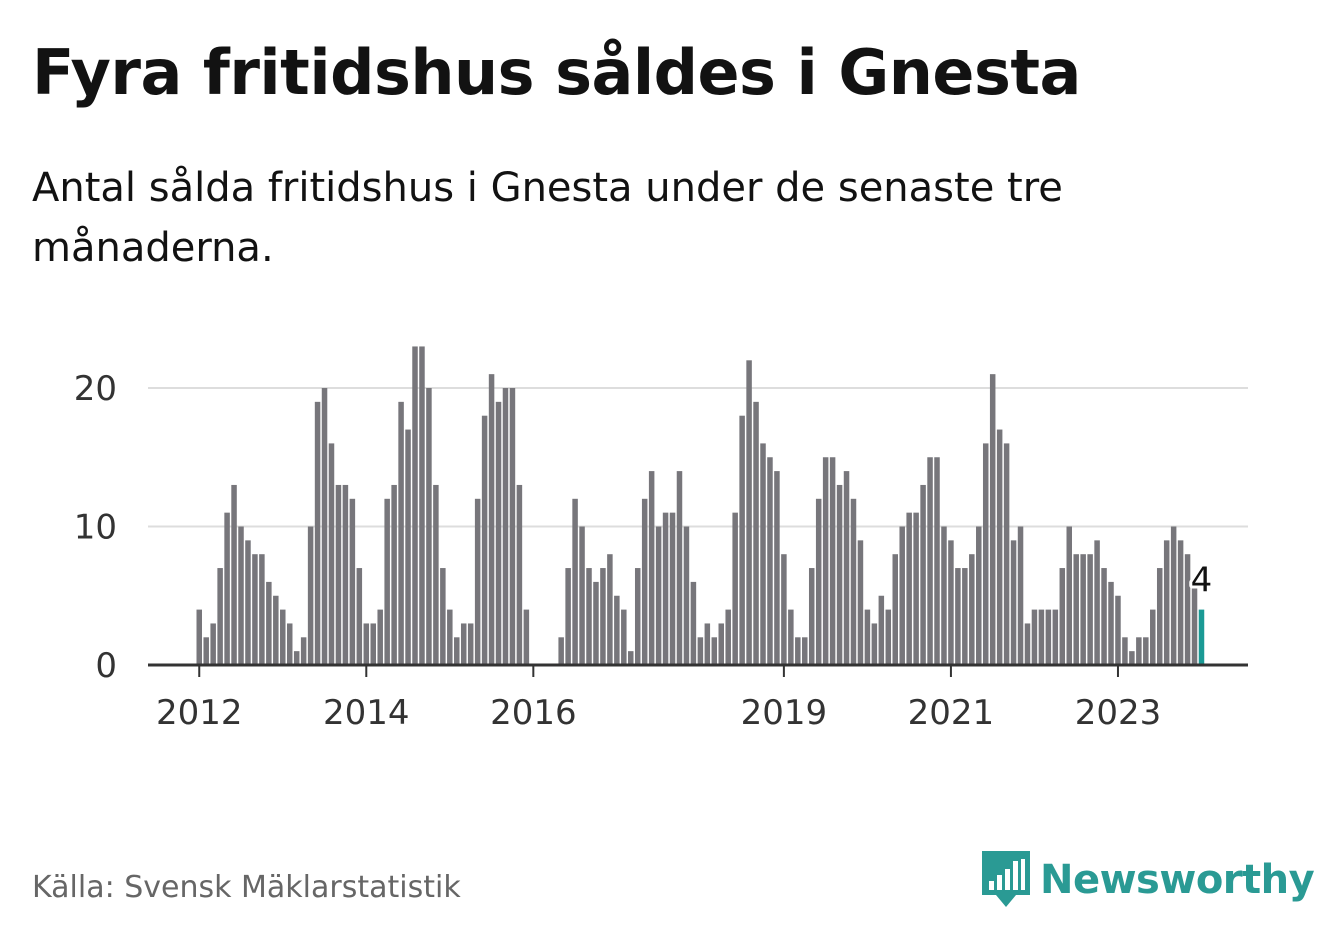 The width and height of the screenshot is (1322, 939). I want to click on y-tick-label: 10, so click(95, 528).